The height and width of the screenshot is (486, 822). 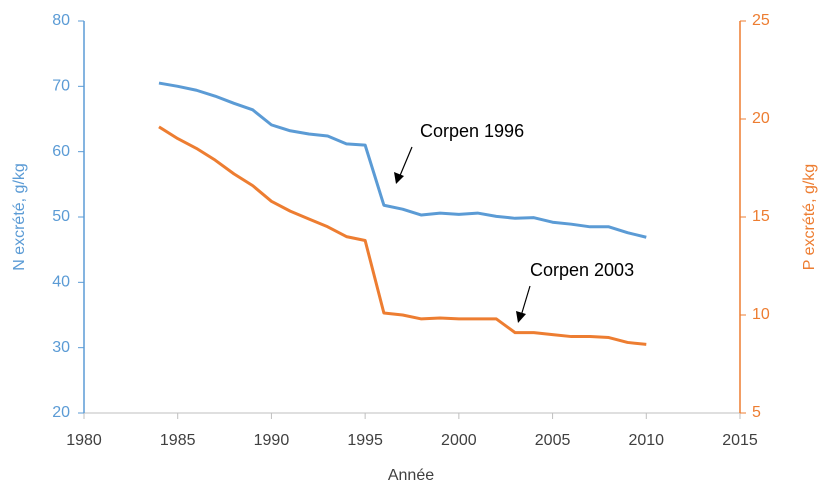 I want to click on x-axis-title: Année, so click(x=411, y=475).